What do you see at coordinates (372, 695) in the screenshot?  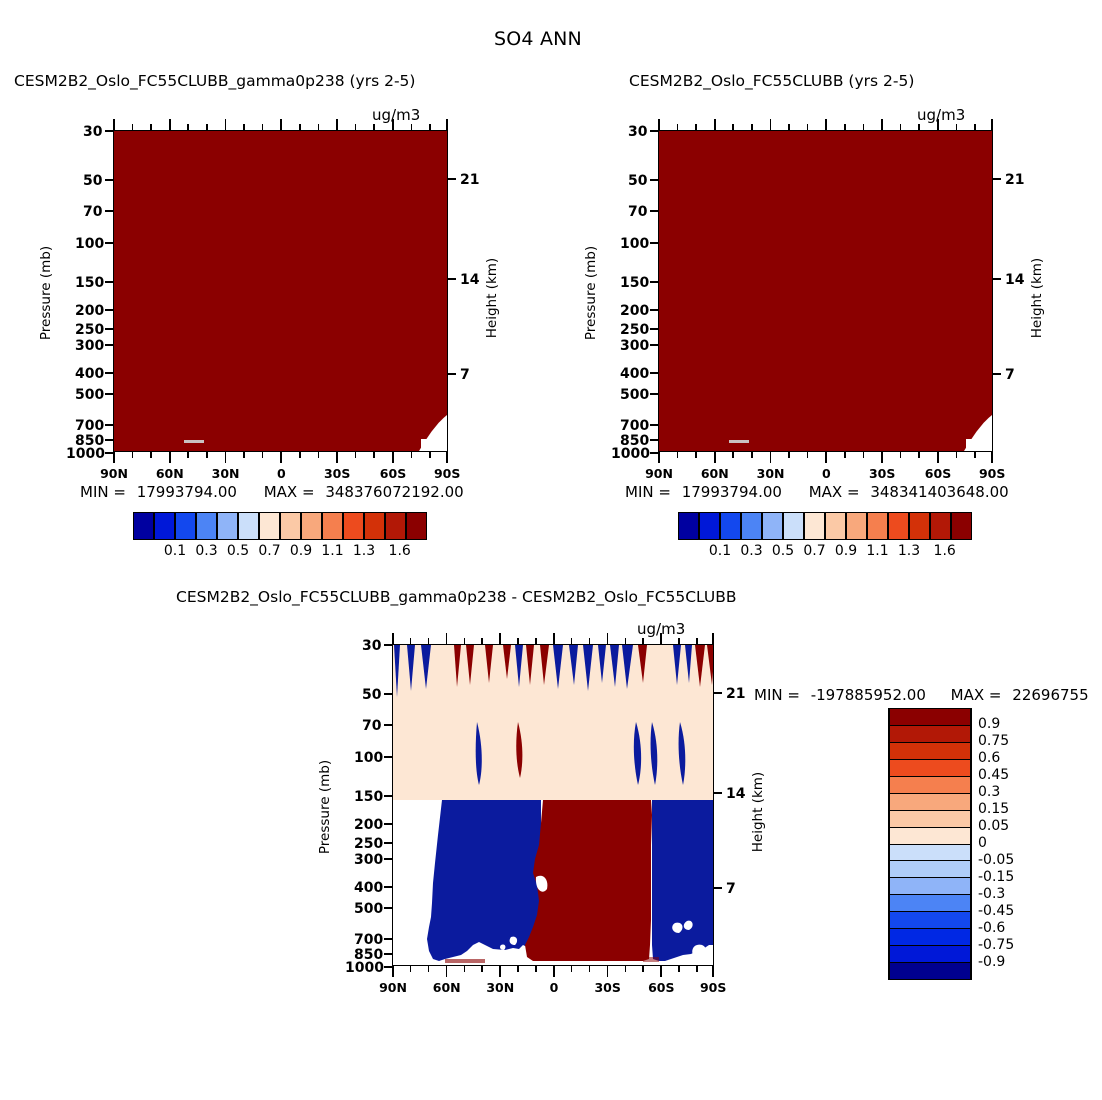 I see `ptick-d-50: 50` at bounding box center [372, 695].